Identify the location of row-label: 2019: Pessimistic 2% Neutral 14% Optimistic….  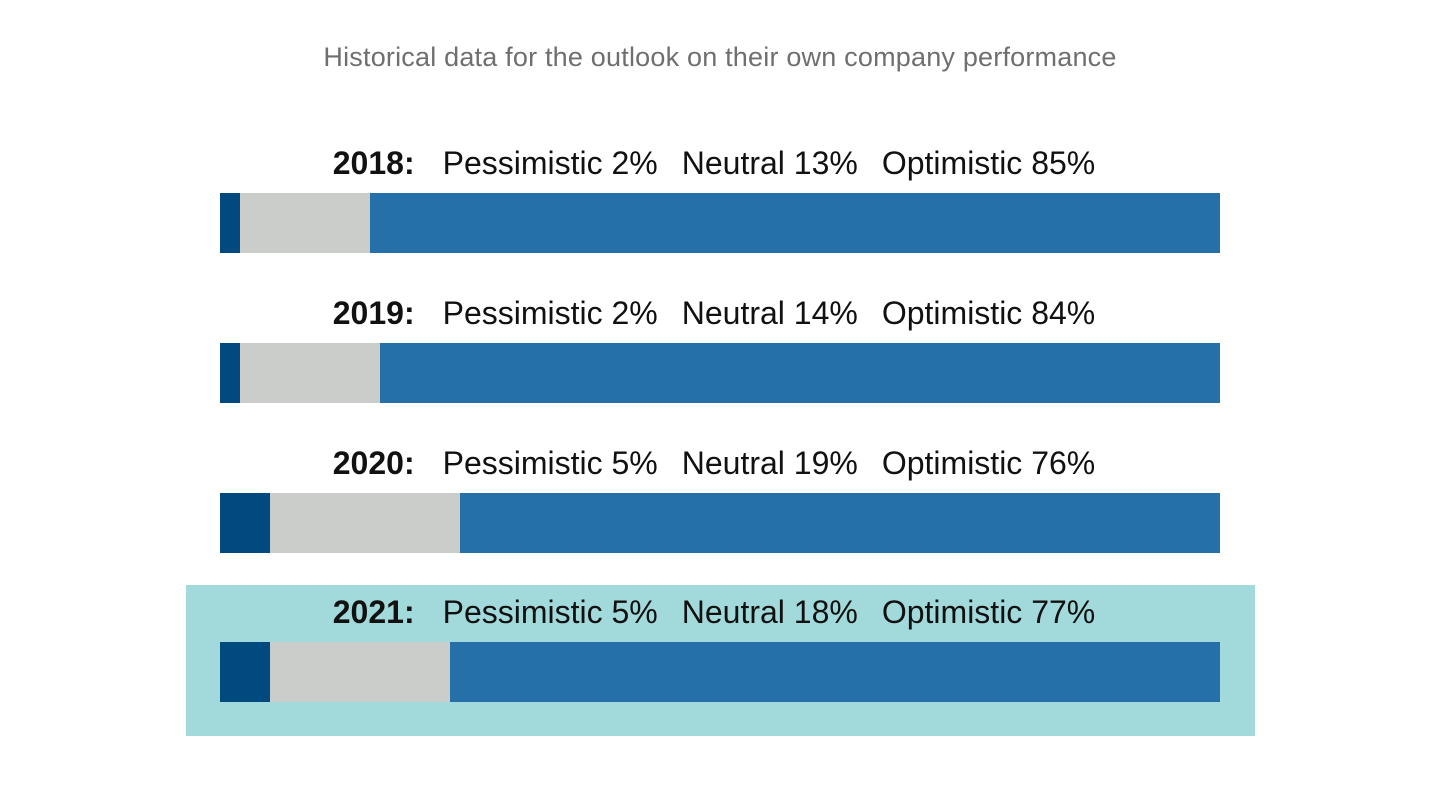
(720, 313).